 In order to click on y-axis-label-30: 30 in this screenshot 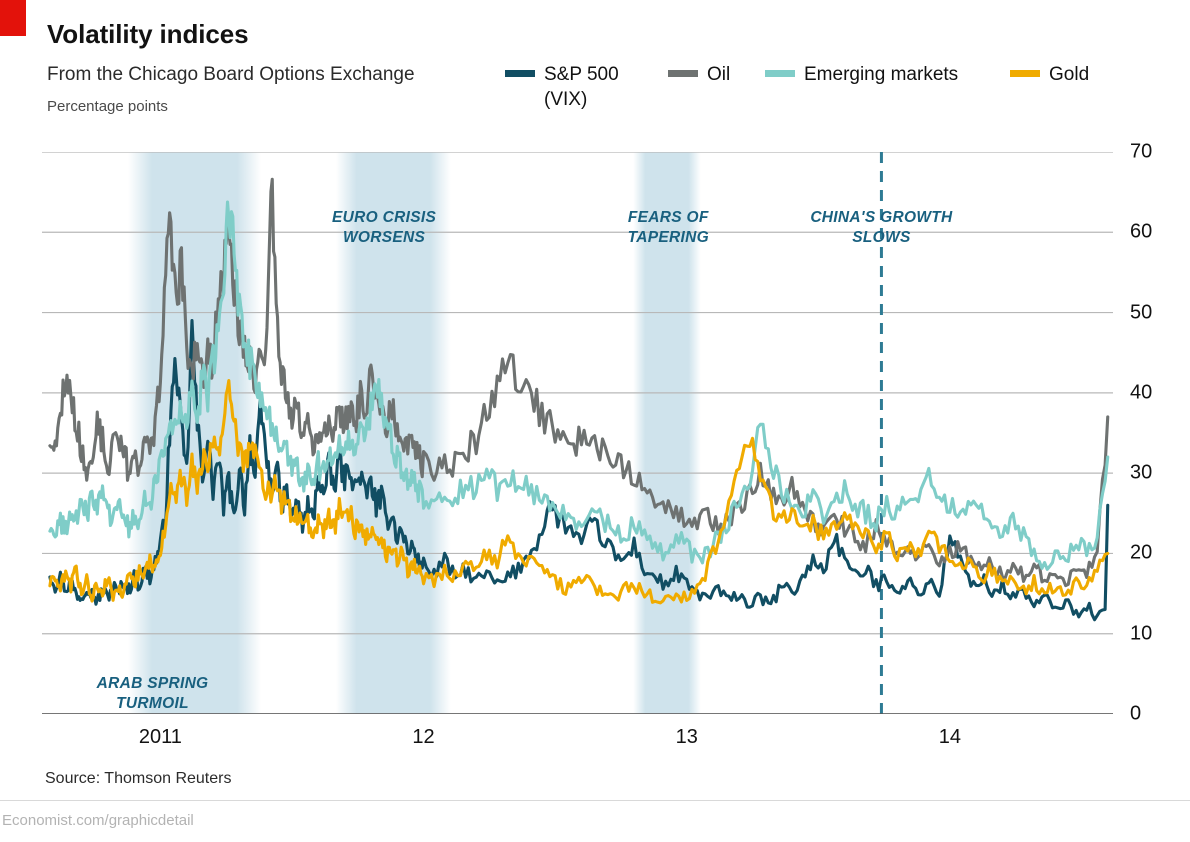, I will do `click(1141, 472)`.